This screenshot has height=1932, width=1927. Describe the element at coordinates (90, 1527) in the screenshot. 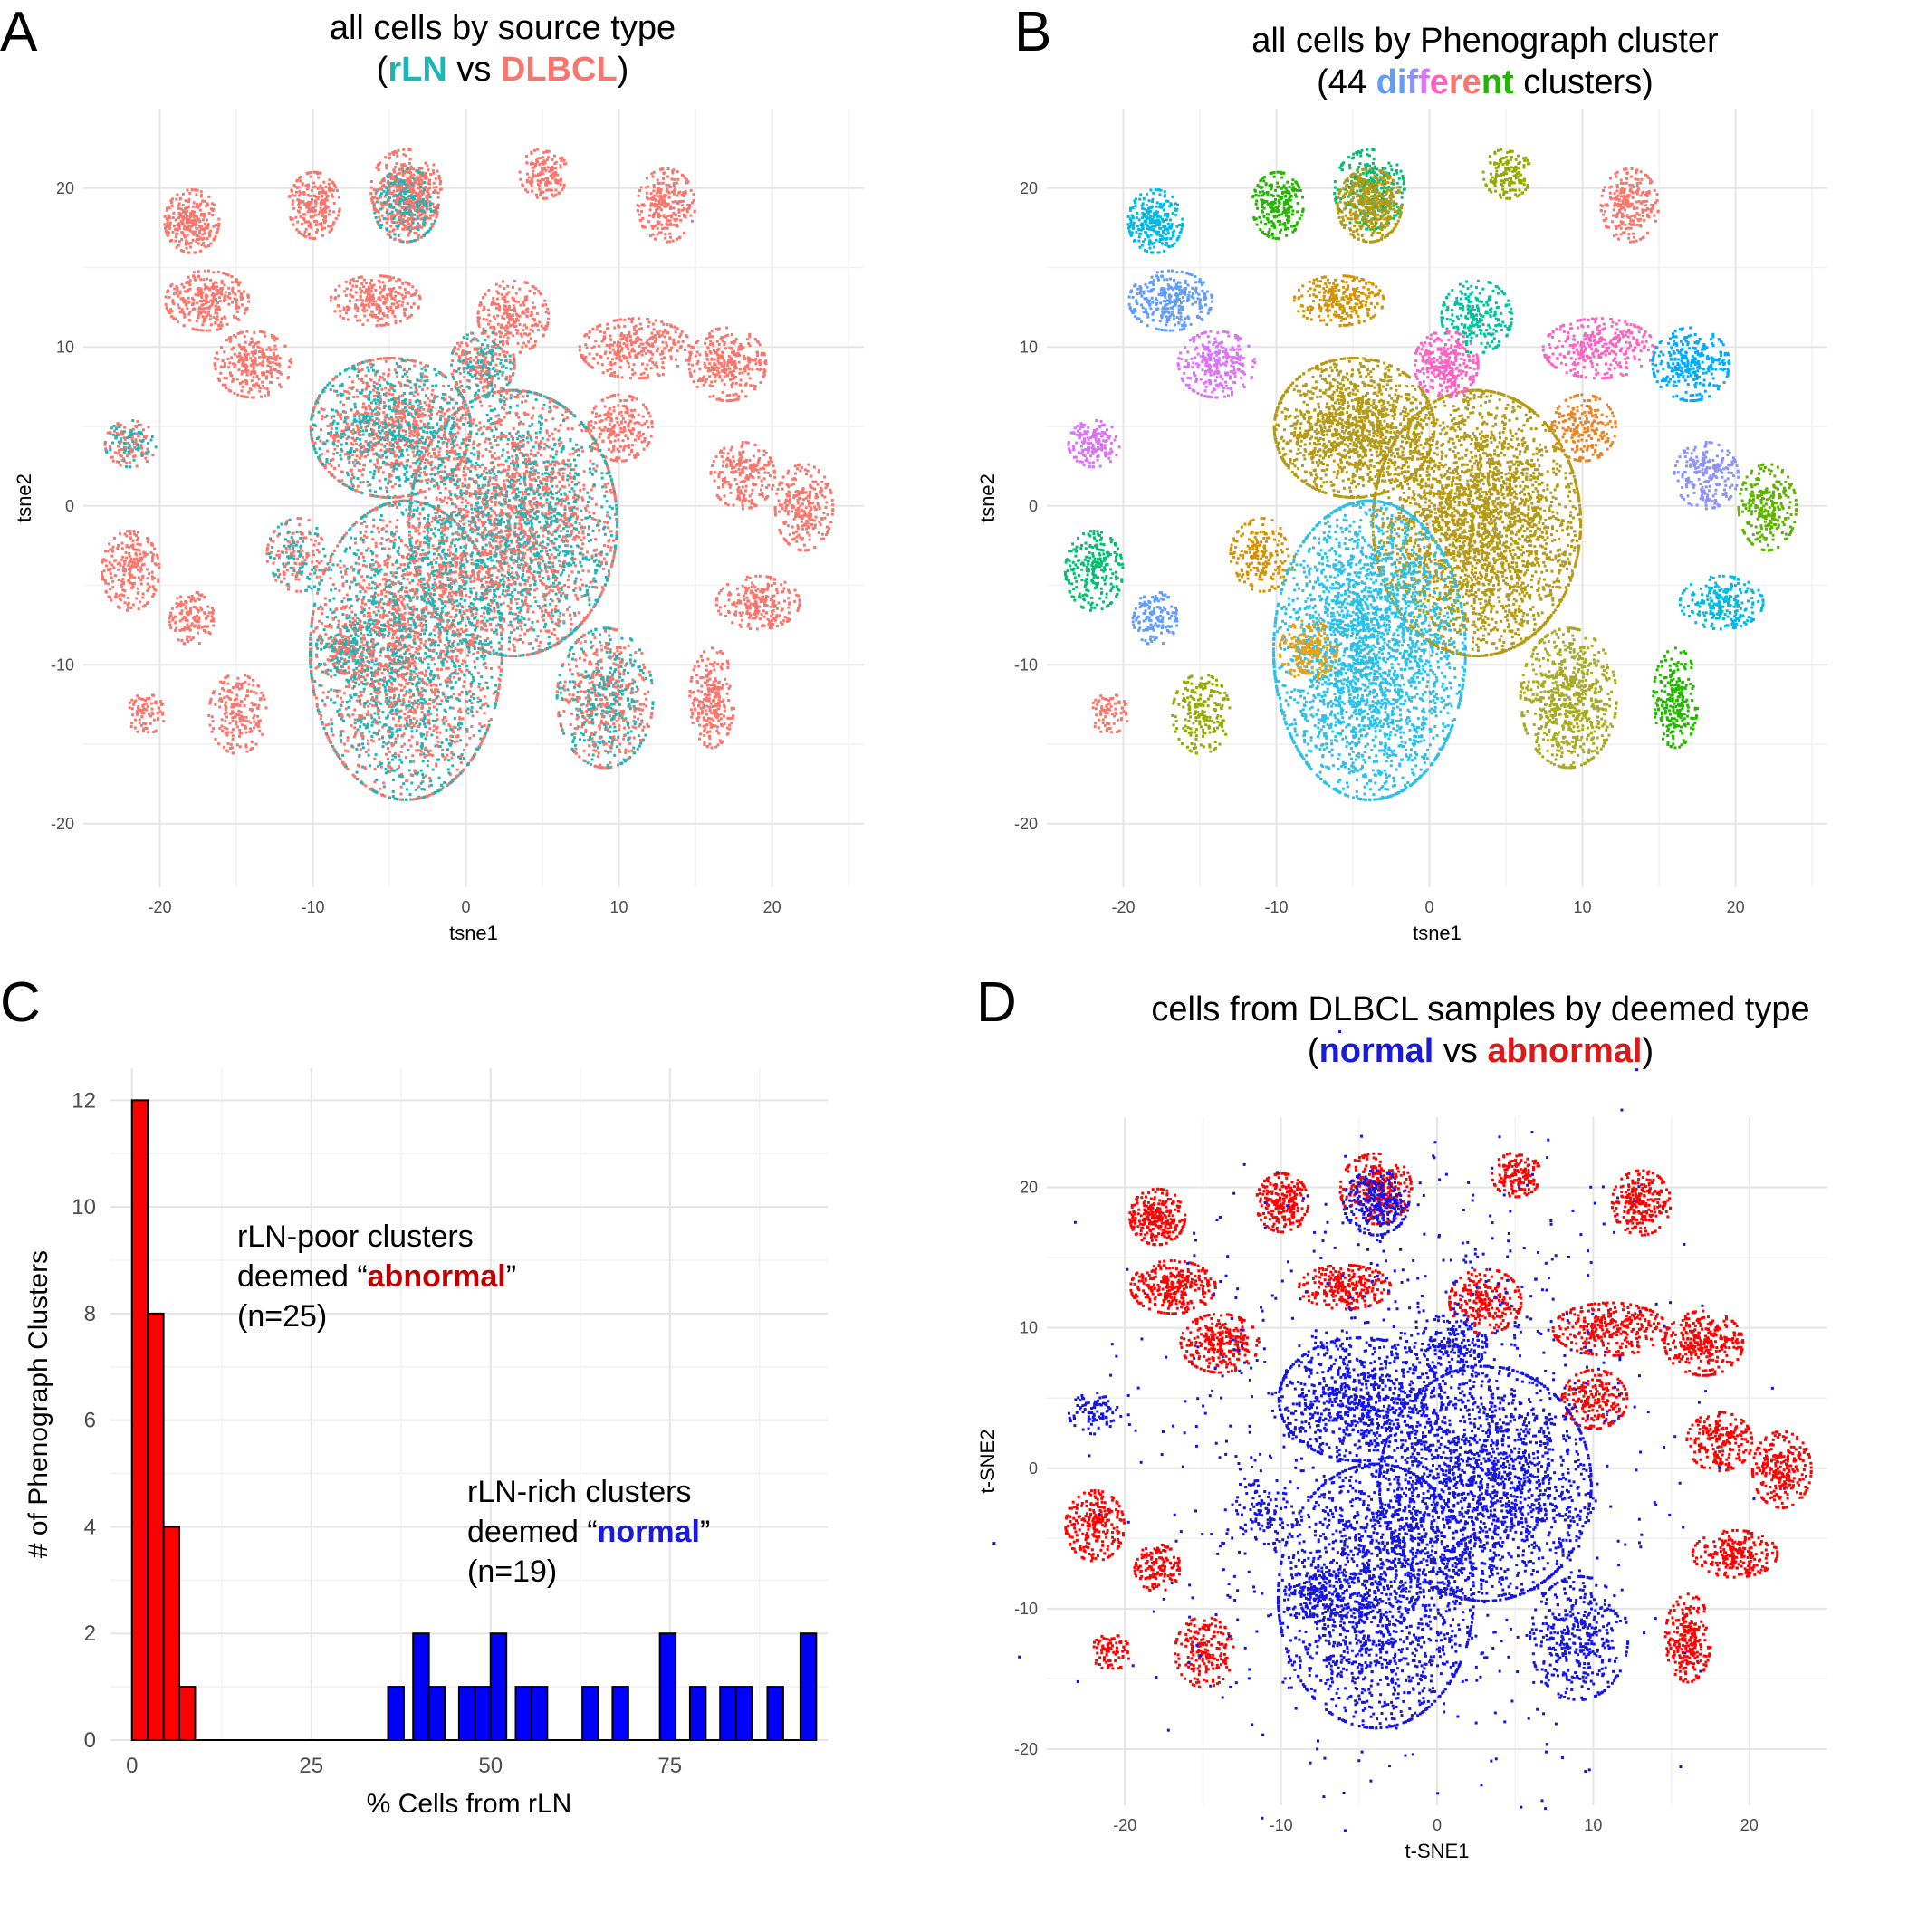

I see `y-tick-label: 4` at that location.